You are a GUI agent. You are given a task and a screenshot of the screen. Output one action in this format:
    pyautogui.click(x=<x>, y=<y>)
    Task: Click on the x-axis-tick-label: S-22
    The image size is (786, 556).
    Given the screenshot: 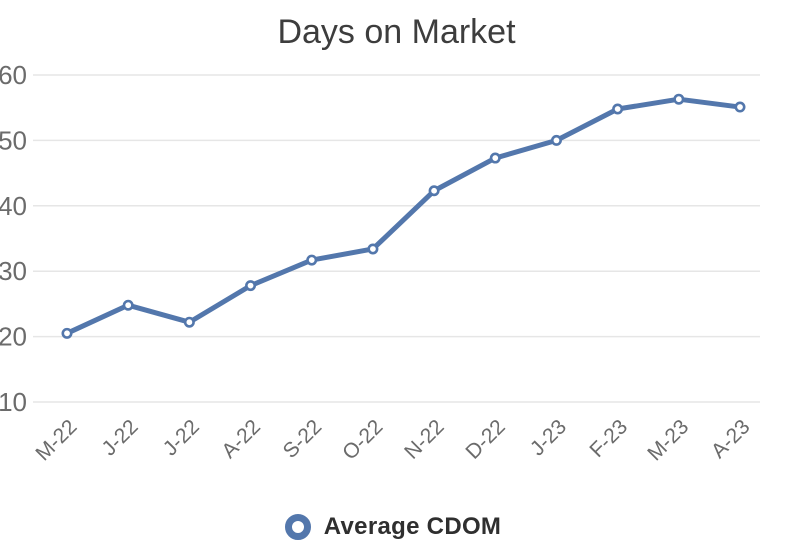 What is the action you would take?
    pyautogui.click(x=303, y=439)
    